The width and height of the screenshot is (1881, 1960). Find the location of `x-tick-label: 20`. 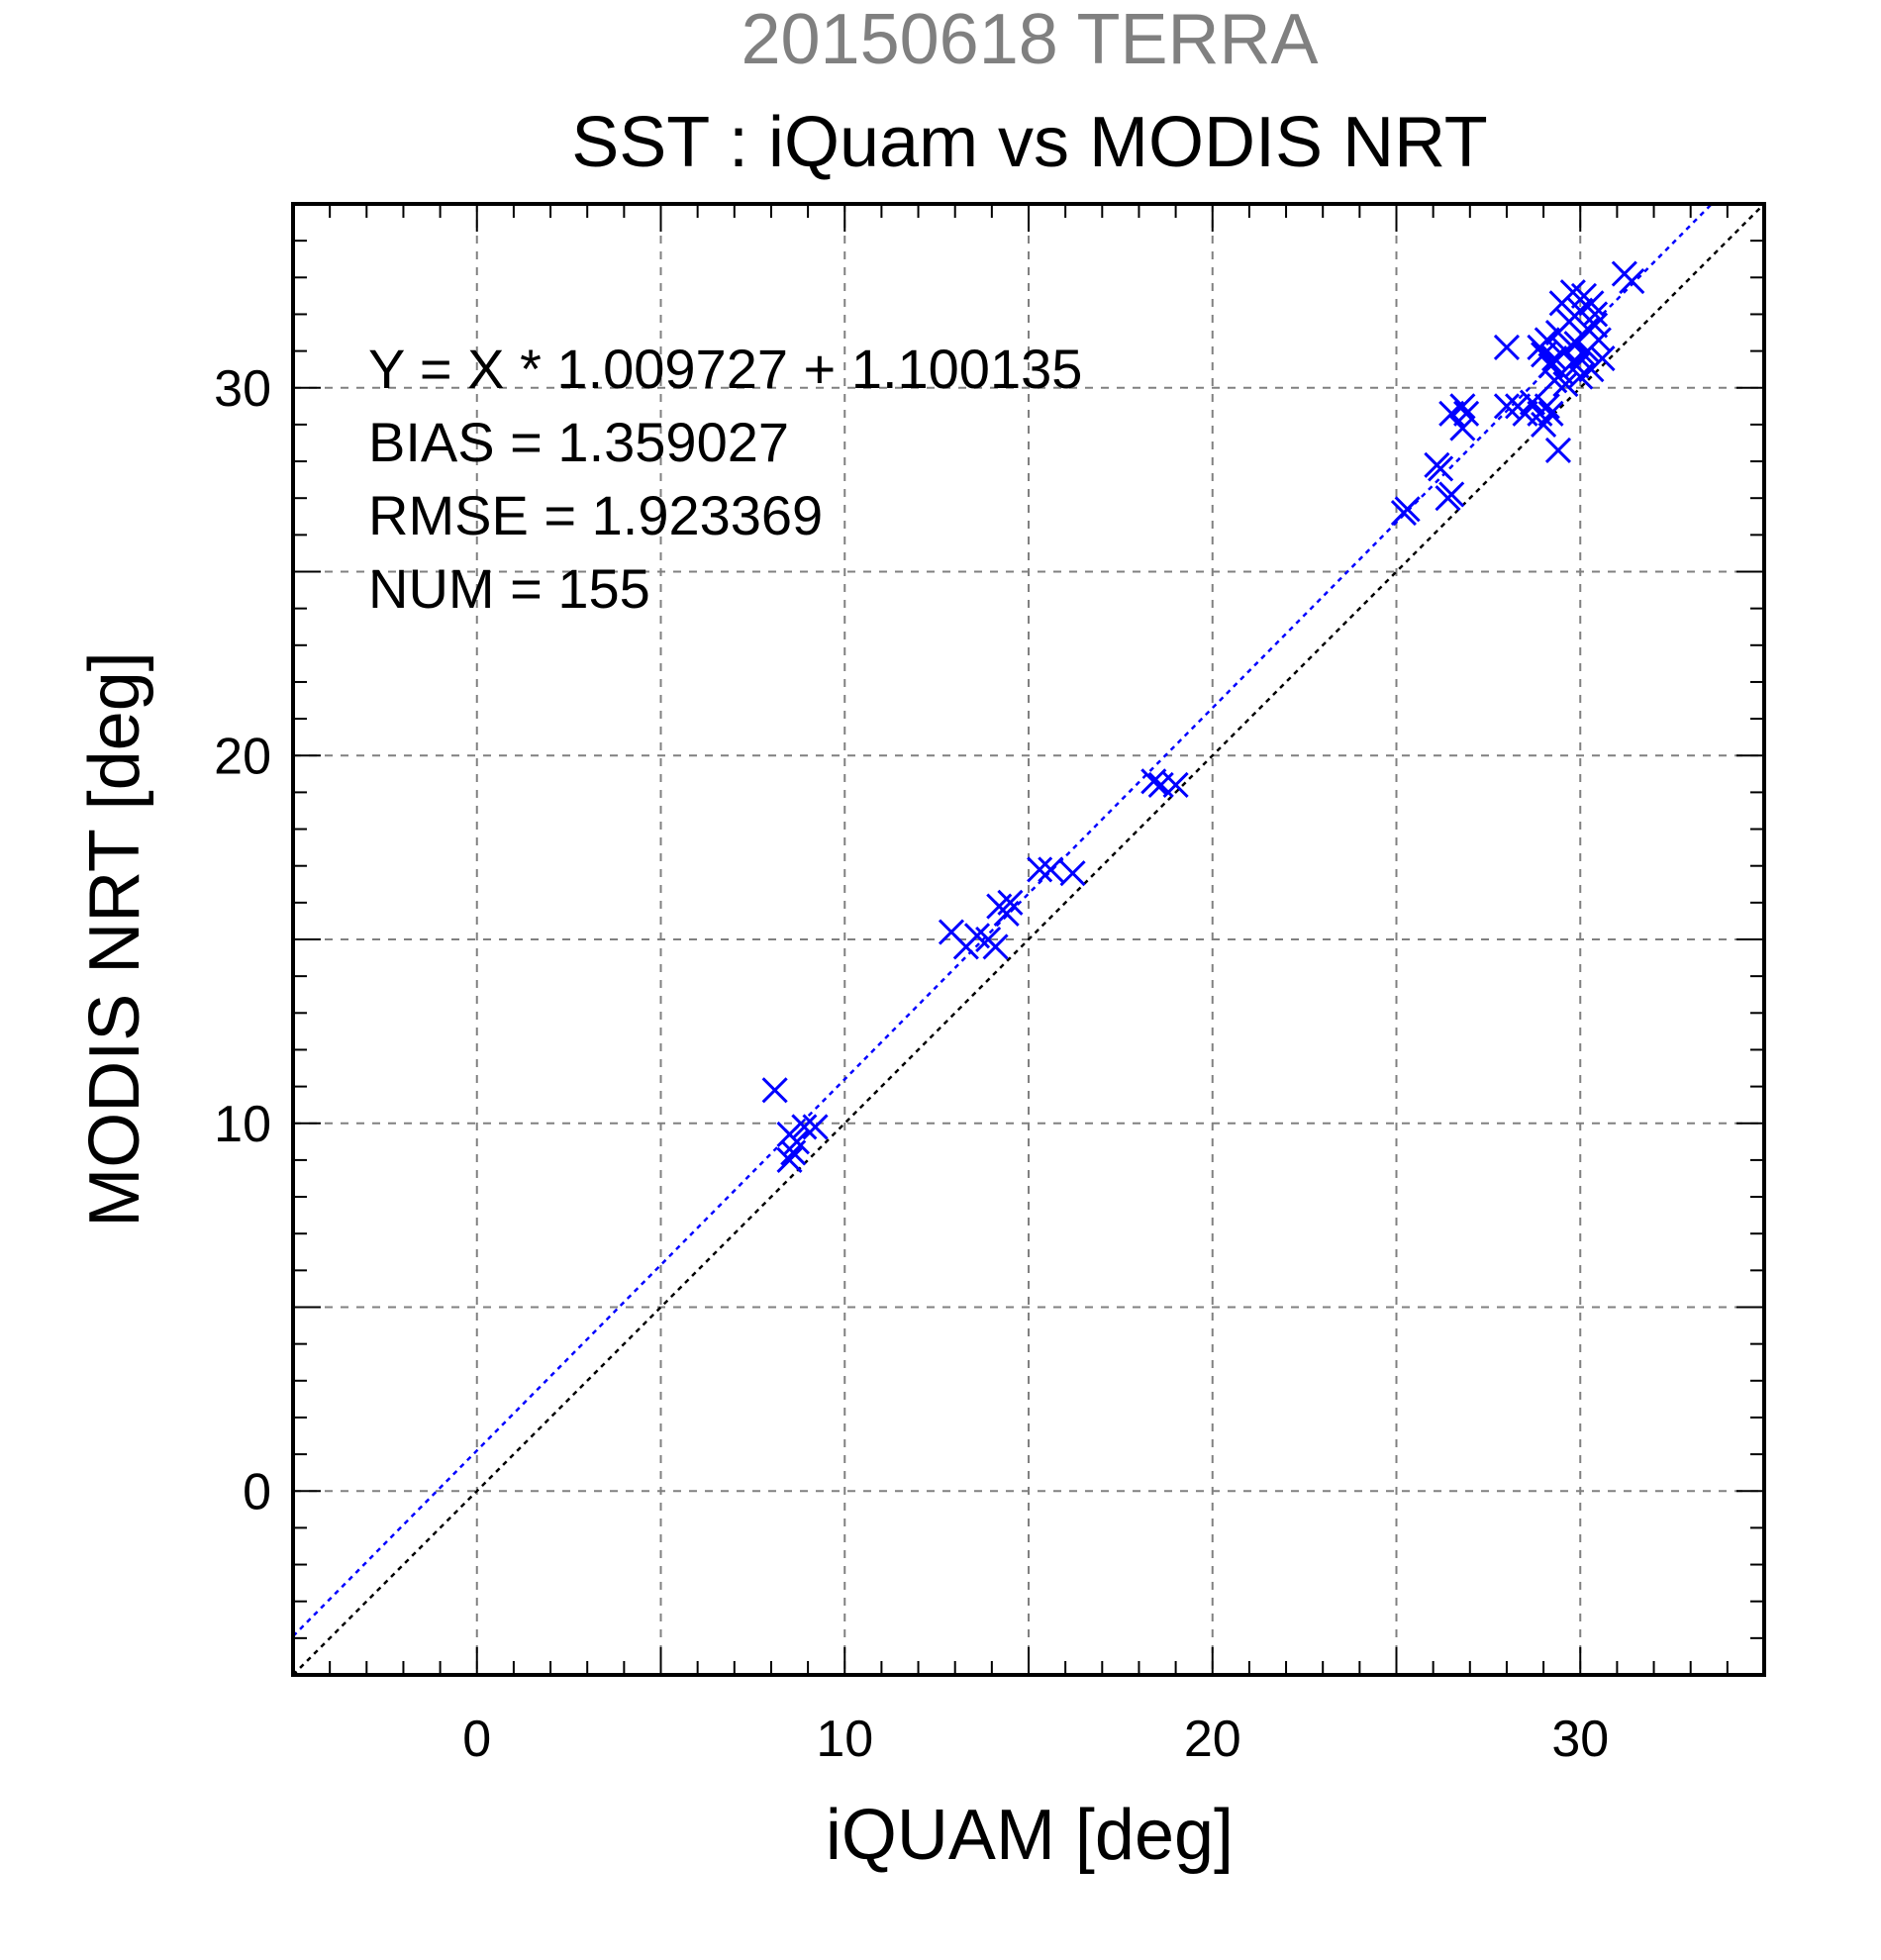

x-tick-label: 20 is located at coordinates (1212, 1739).